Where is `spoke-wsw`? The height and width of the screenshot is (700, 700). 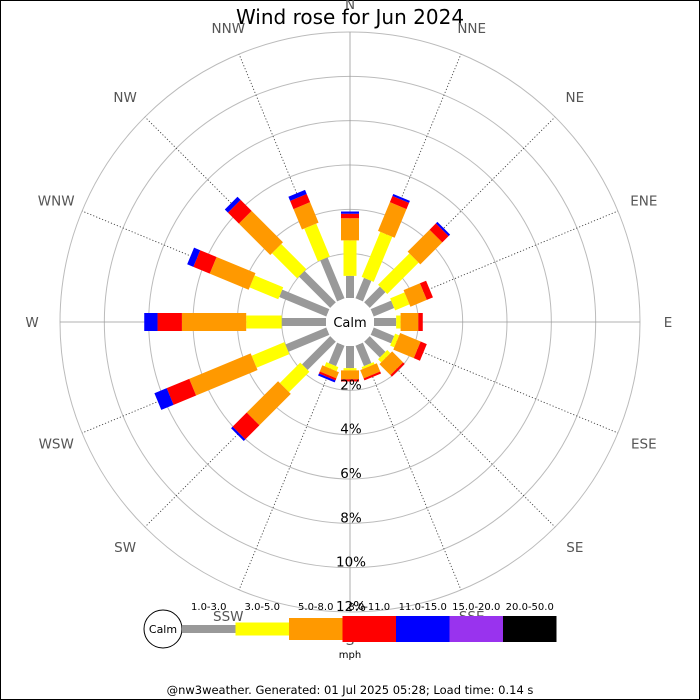
spoke-wsw is located at coordinates (204, 382).